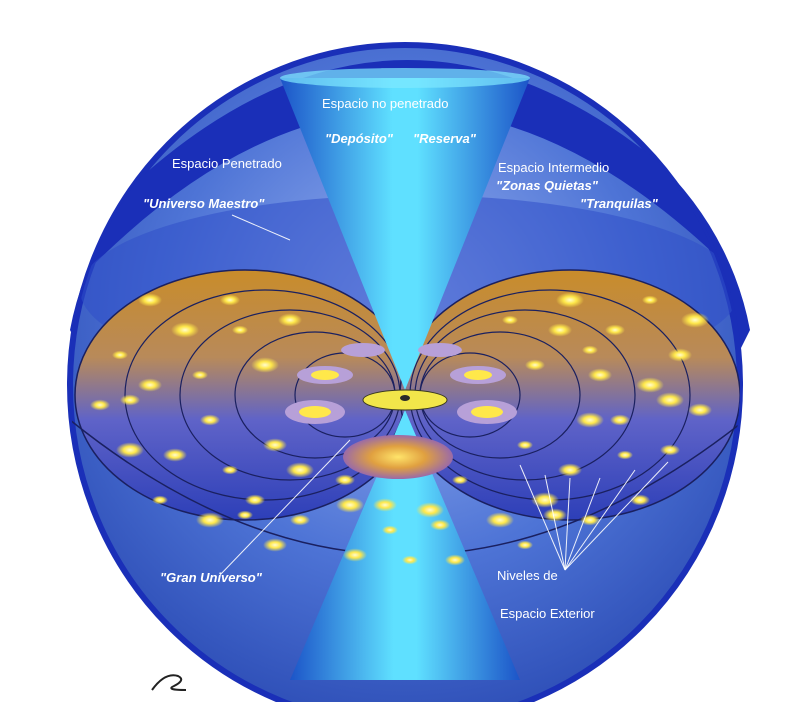 This screenshot has width=787, height=702. I want to click on label-unpenetrated-space: Espacio no penetrado, so click(385, 103).